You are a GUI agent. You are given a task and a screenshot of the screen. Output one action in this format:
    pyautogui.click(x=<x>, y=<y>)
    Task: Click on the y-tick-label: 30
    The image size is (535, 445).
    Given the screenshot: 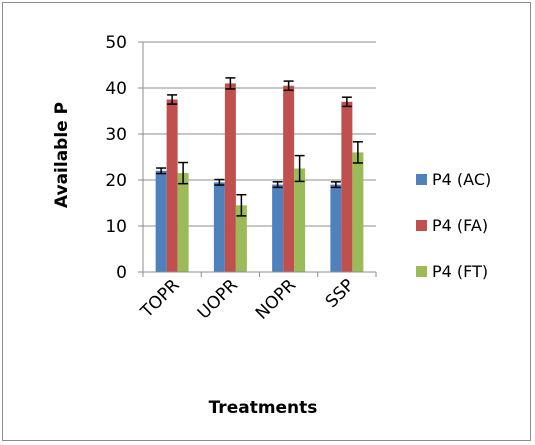 What is the action you would take?
    pyautogui.click(x=116, y=135)
    